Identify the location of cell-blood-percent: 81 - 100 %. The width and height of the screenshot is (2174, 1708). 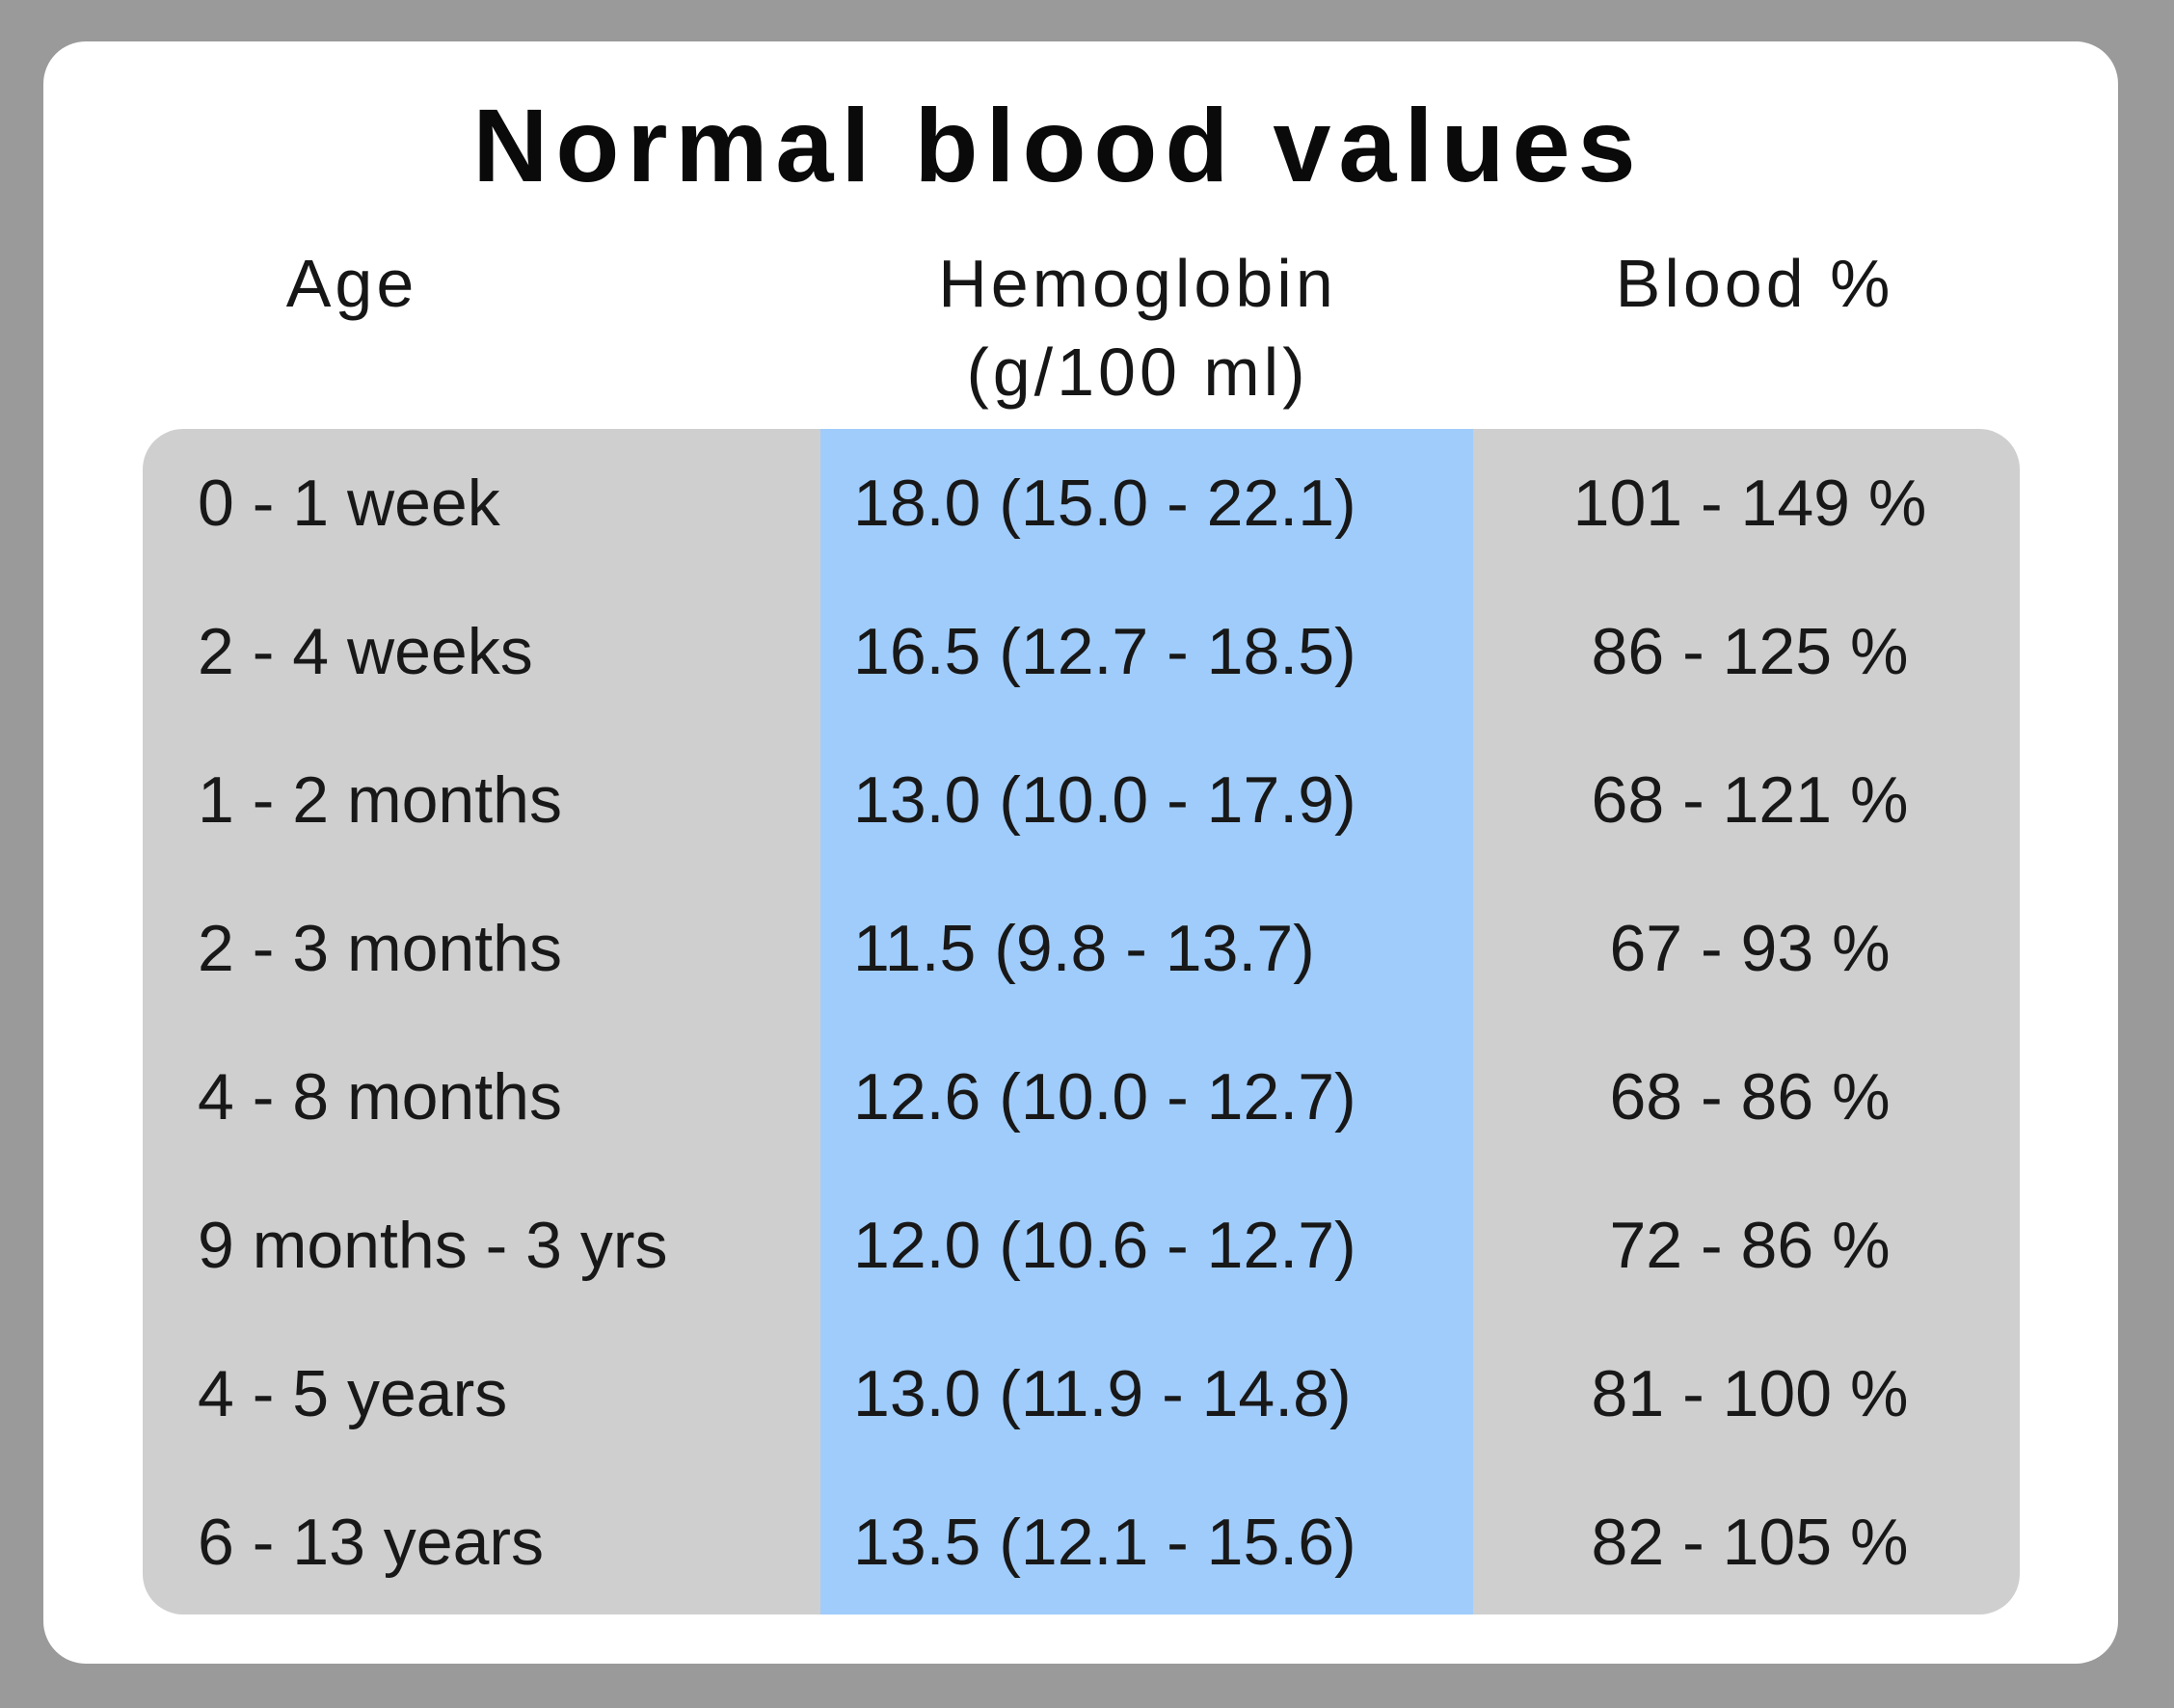
(1750, 1394).